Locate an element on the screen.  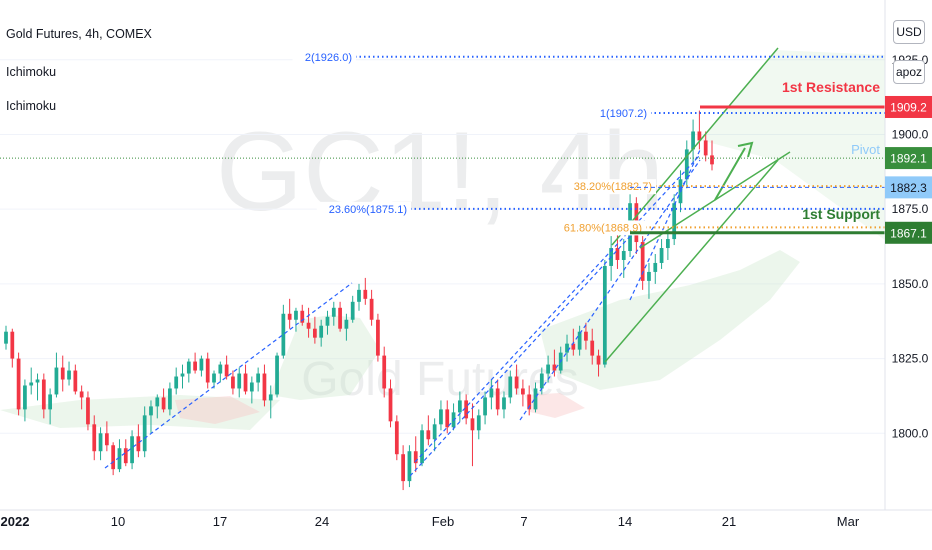
price-tick-label: 1800.0 is located at coordinates (910, 433).